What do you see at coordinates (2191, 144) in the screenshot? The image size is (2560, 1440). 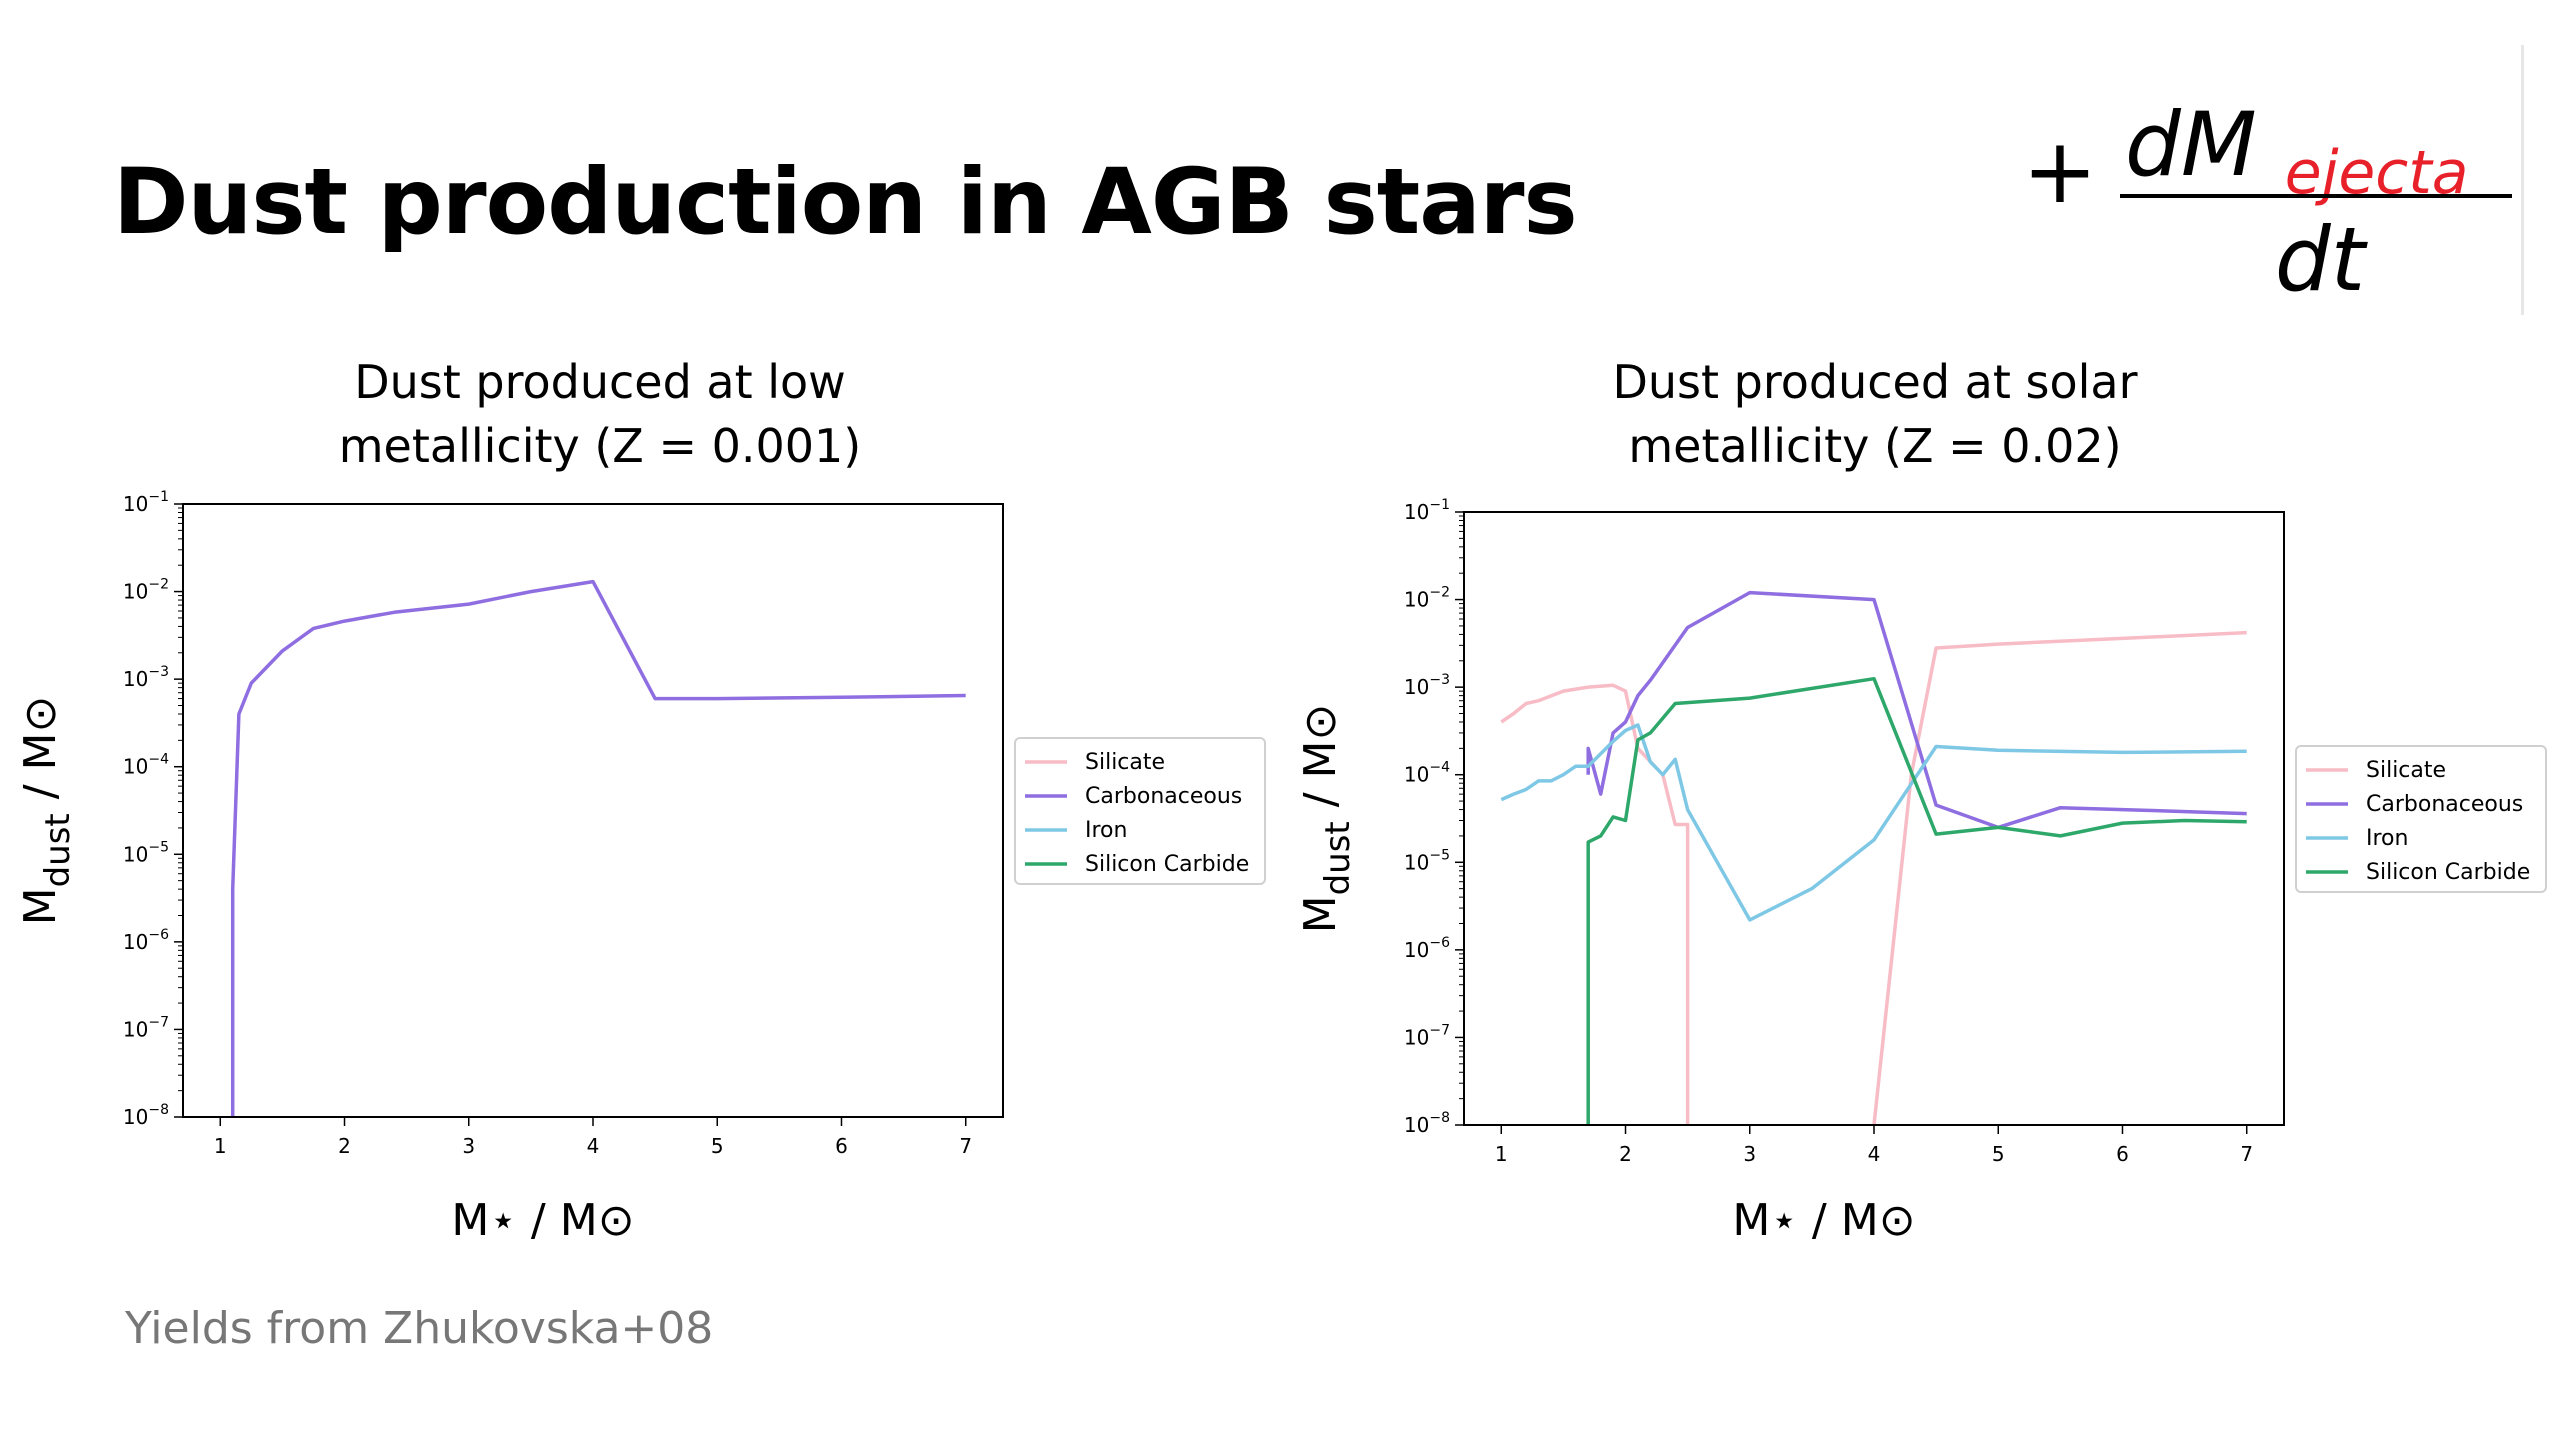 I see `formula-numerator: dM` at bounding box center [2191, 144].